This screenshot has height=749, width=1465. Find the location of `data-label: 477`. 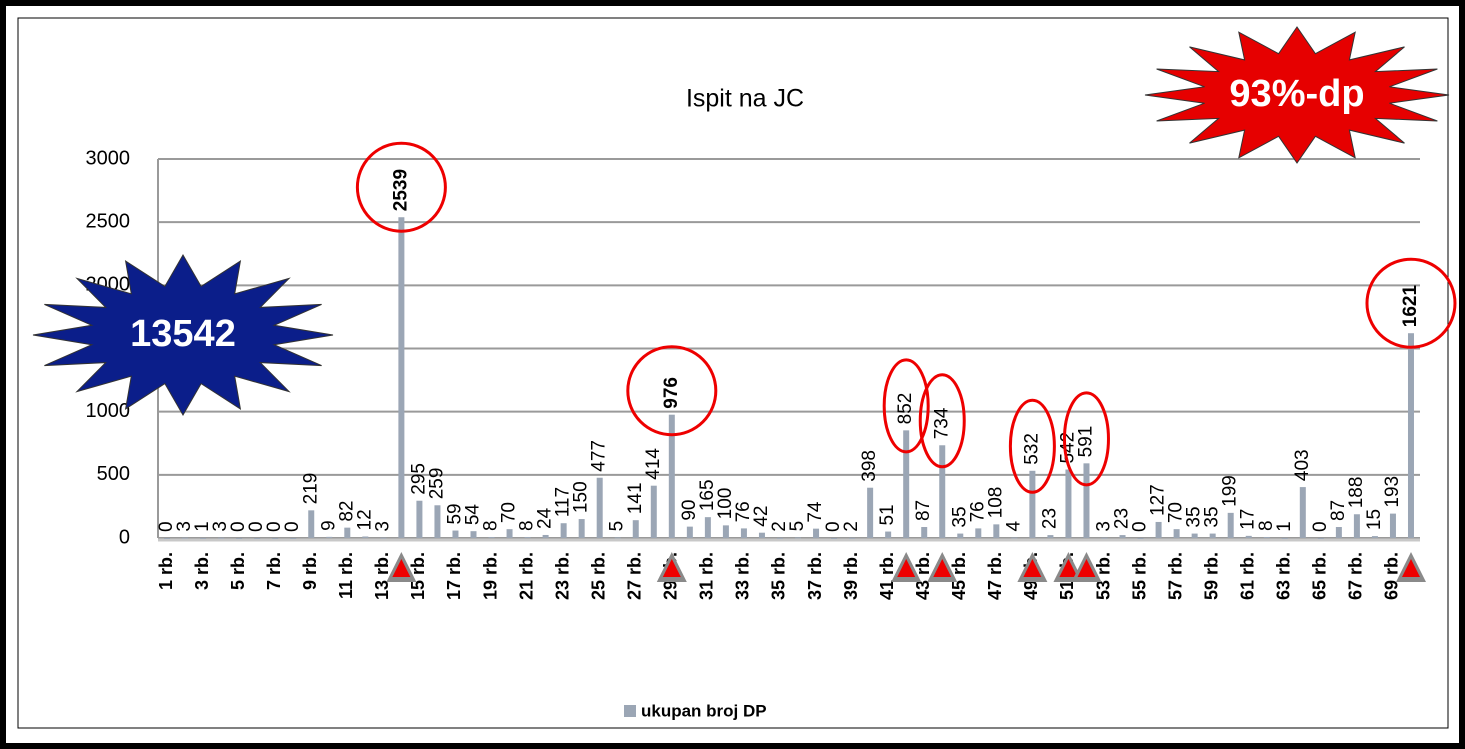

data-label: 477 is located at coordinates (599, 456).